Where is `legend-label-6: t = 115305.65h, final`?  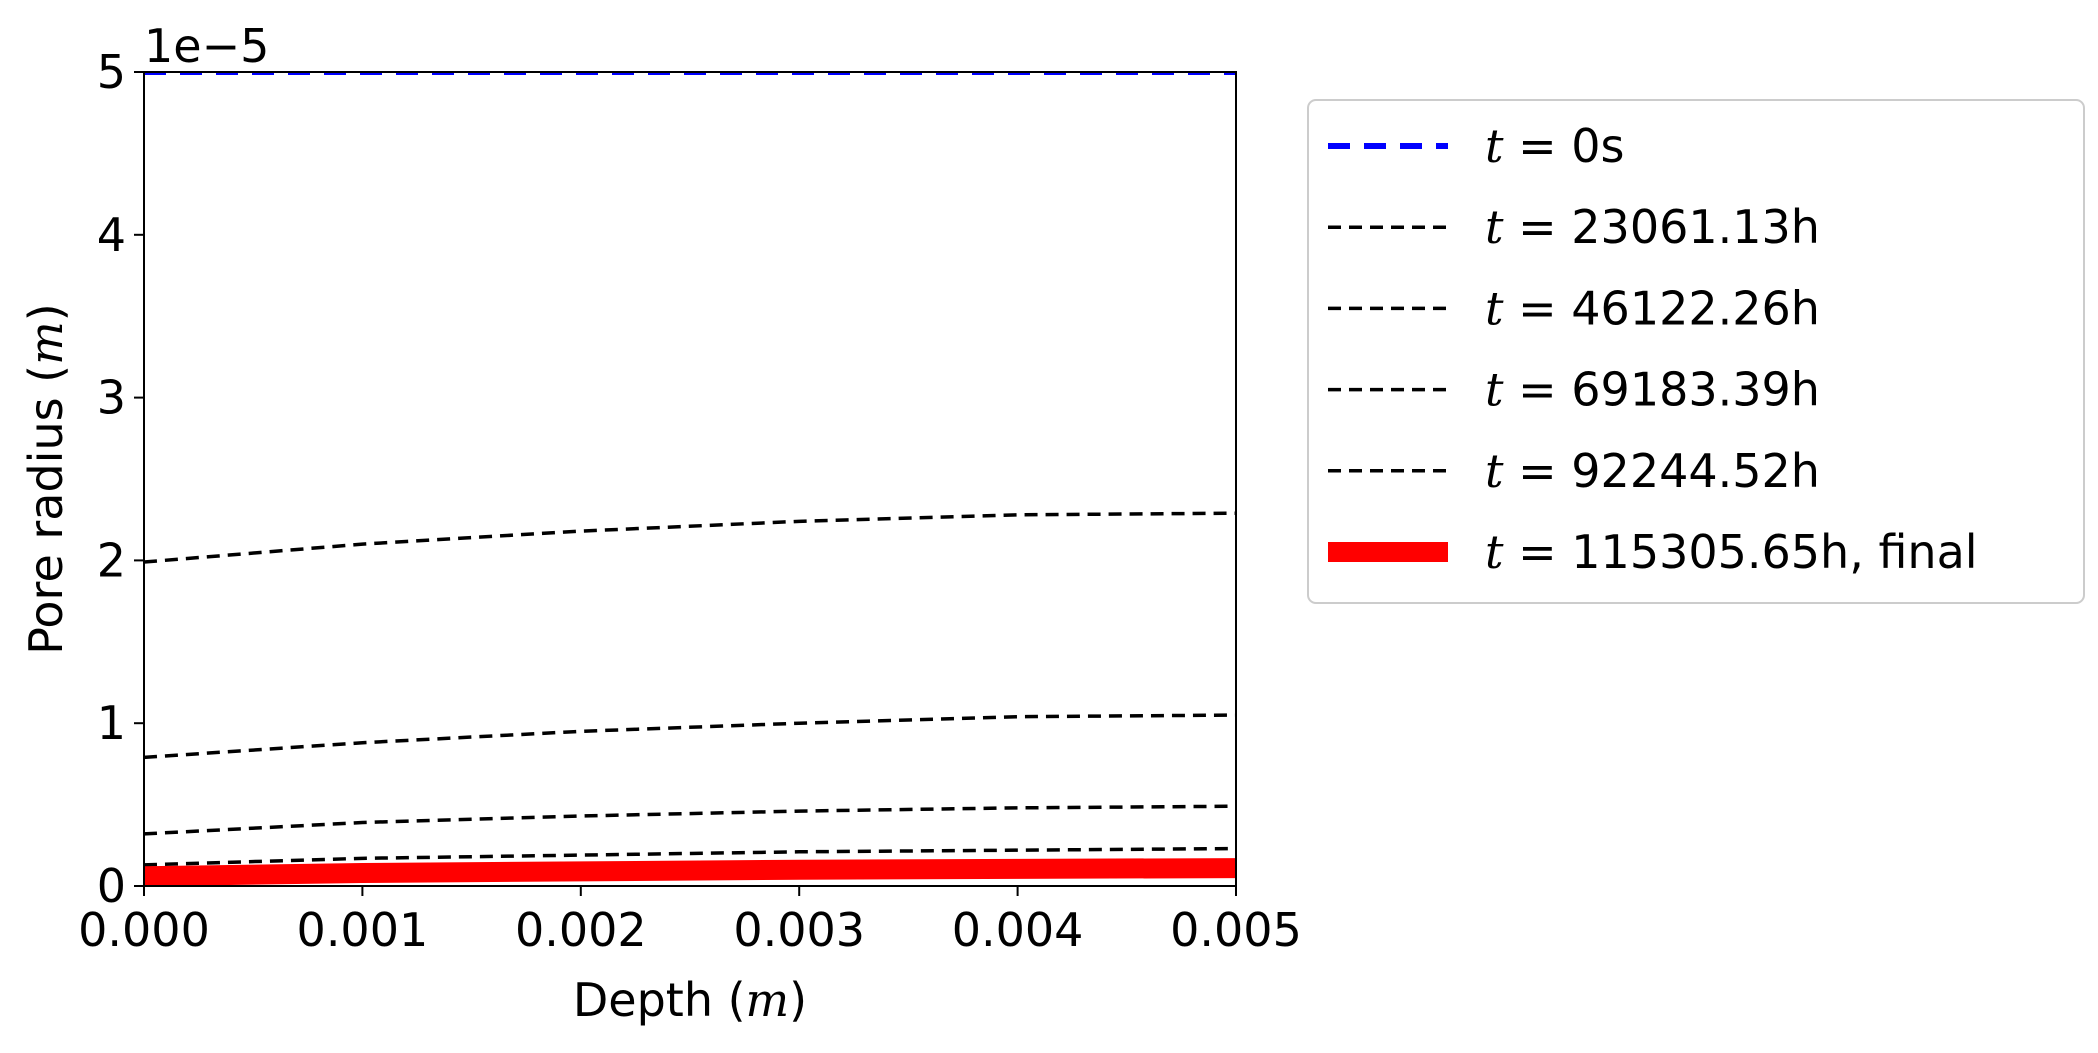 legend-label-6: t = 115305.65h, final is located at coordinates (1731, 552).